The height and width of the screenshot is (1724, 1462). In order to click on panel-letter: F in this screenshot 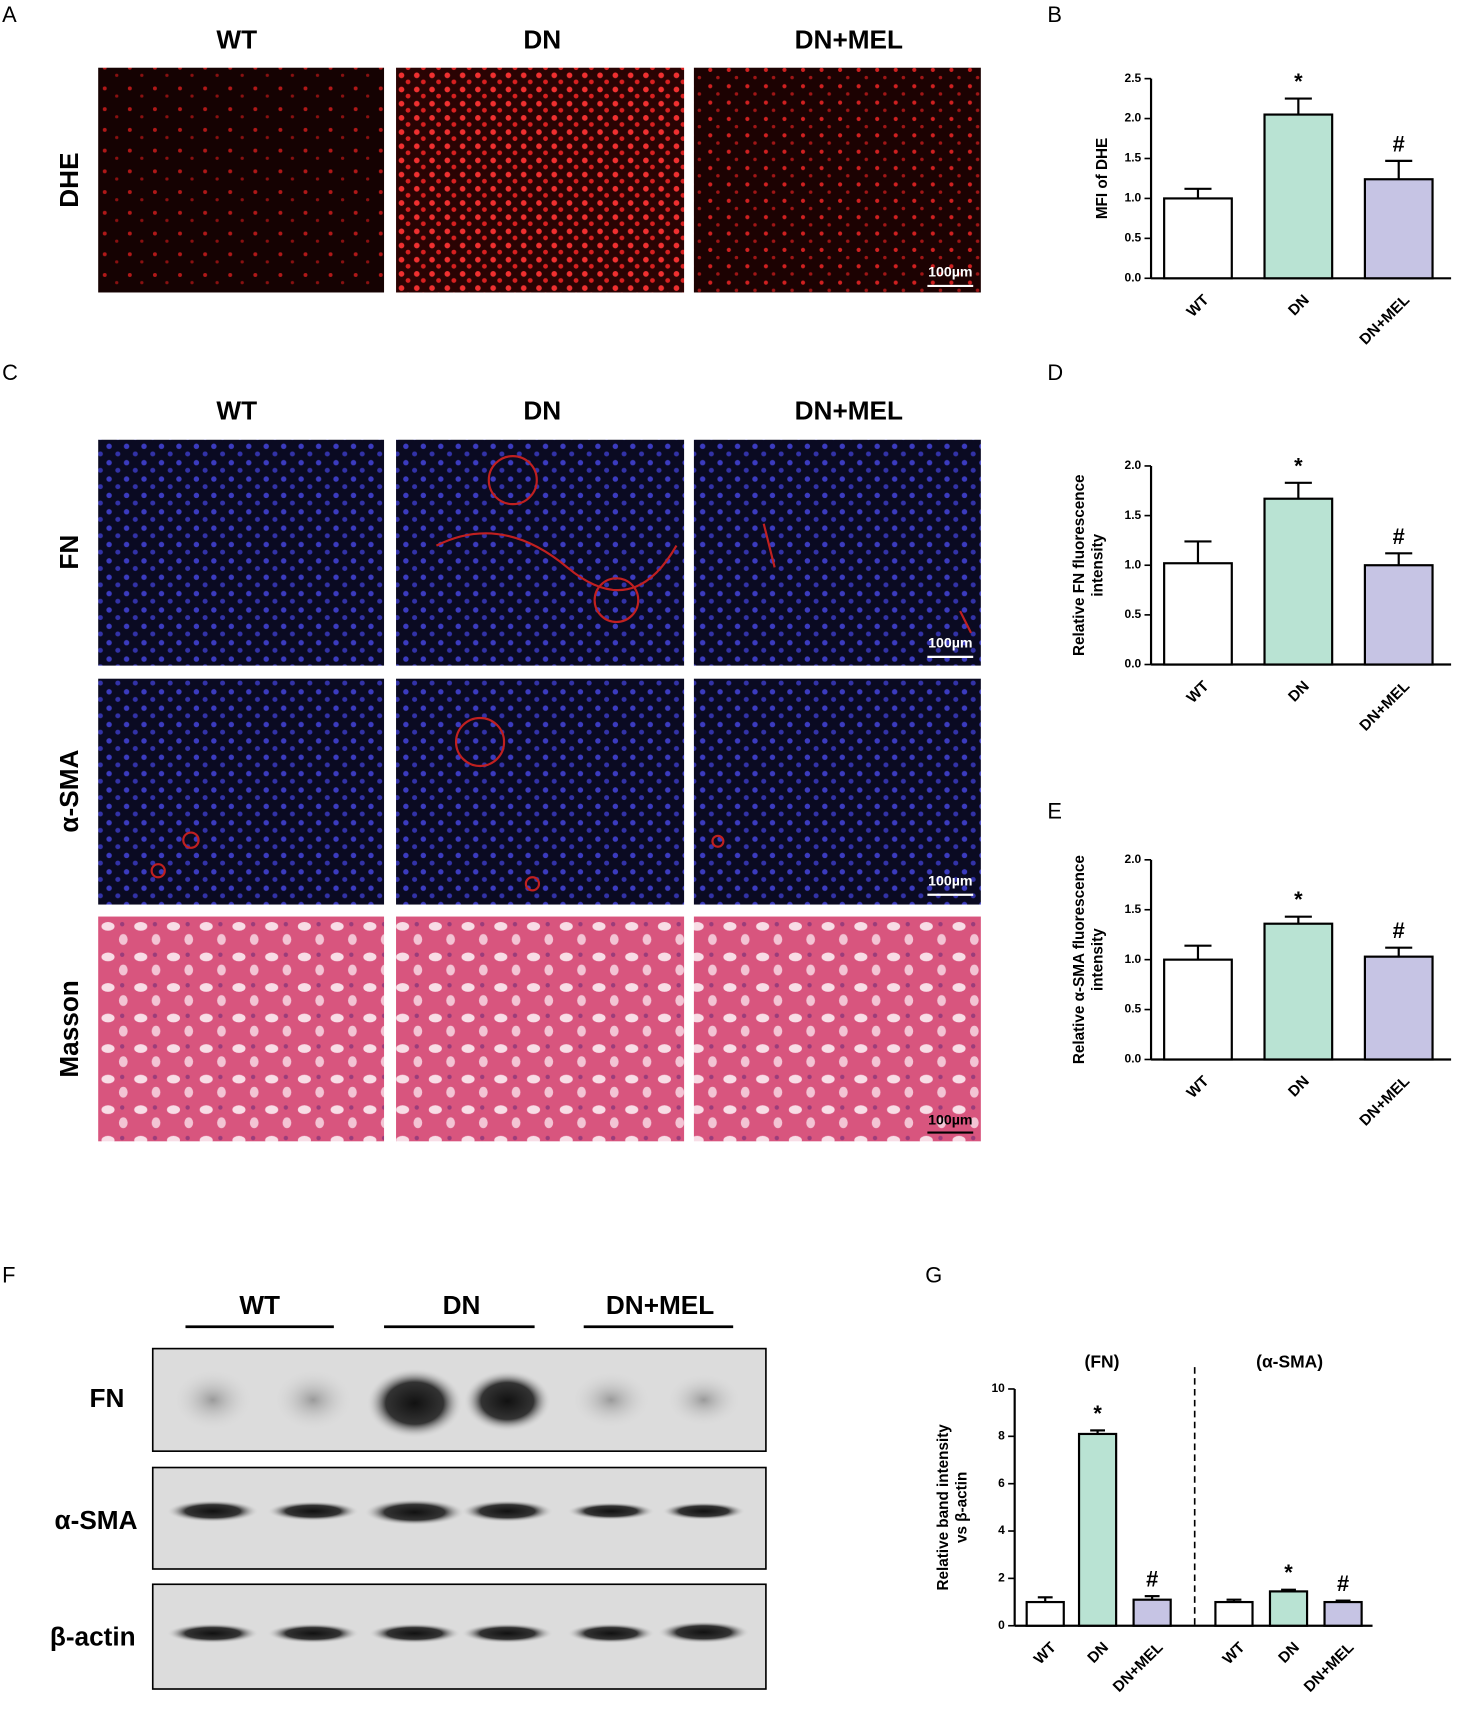, I will do `click(8, 1274)`.